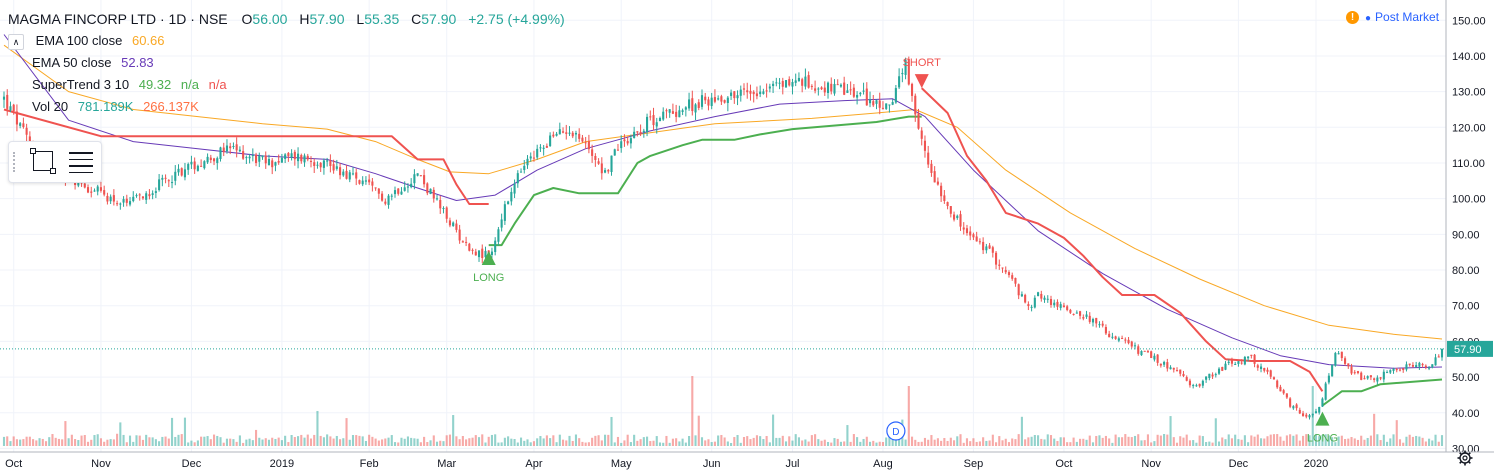 The height and width of the screenshot is (474, 1494). Describe the element at coordinates (43, 161) in the screenshot. I see `rectangle-tool-icon` at that location.